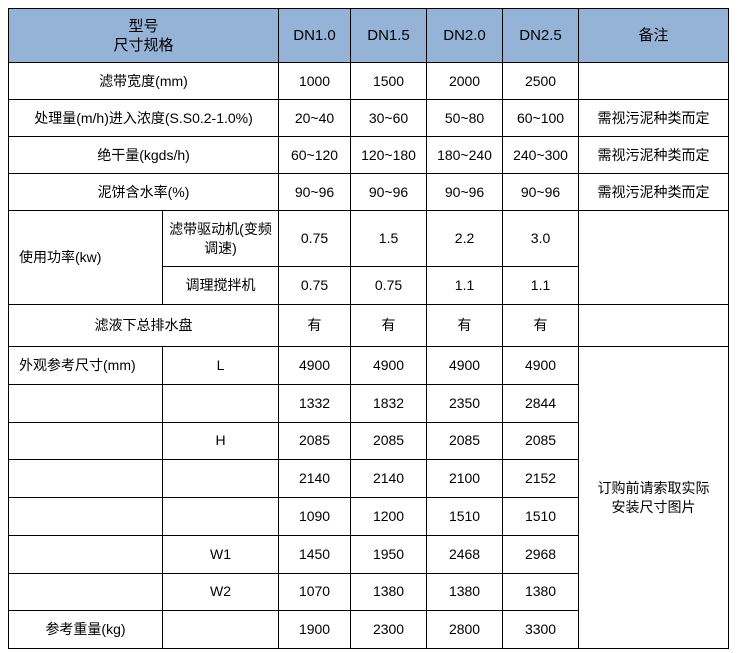 This screenshot has height=653, width=737. Describe the element at coordinates (315, 35) in the screenshot. I see `model: DN1.0` at that location.